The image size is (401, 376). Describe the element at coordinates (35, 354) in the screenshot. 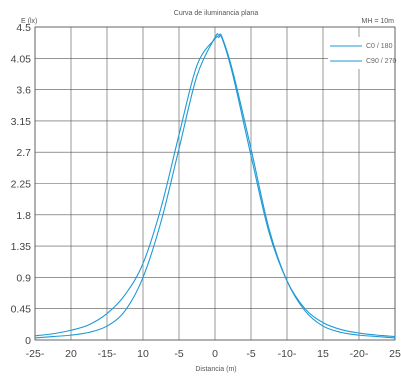

I see `x-tick-label: -25-` at that location.